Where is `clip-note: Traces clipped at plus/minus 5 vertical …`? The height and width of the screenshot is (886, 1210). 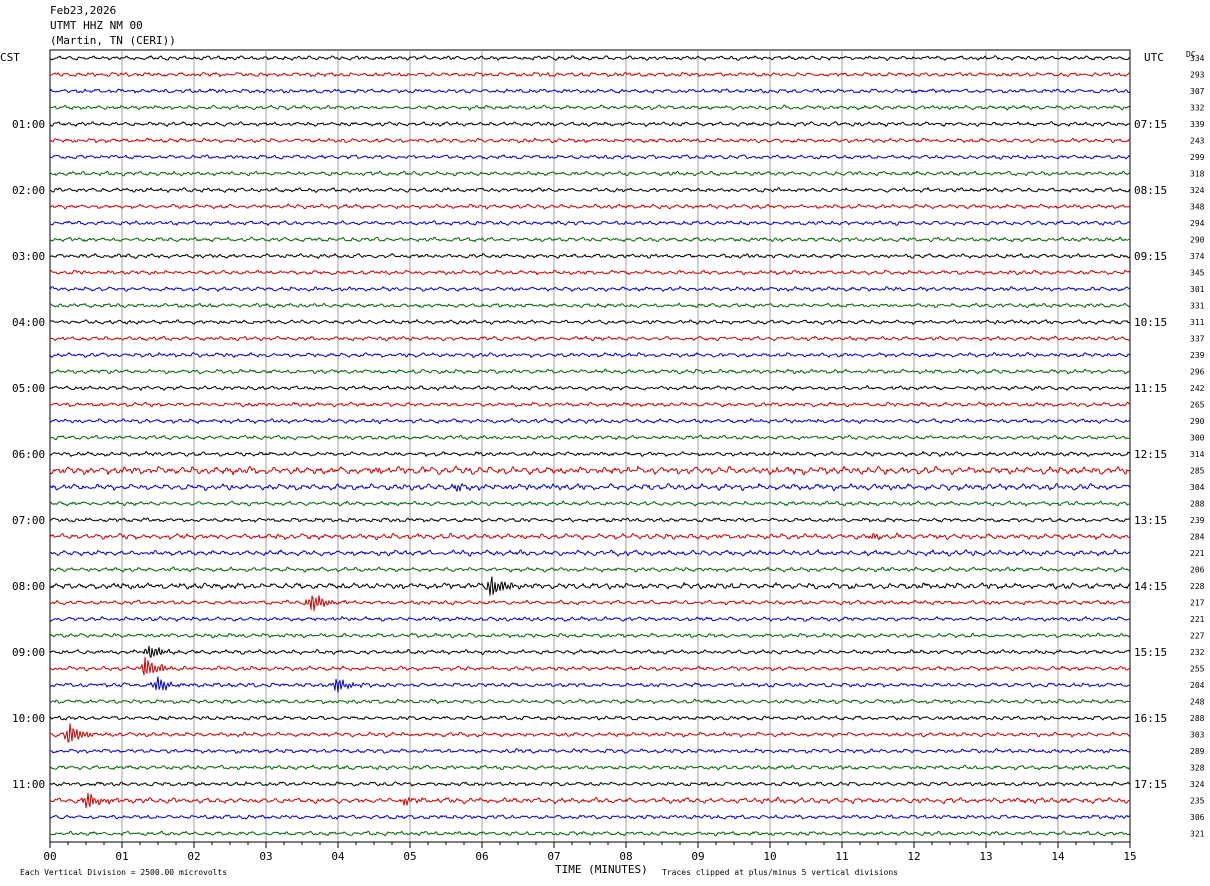
clip-note: Traces clipped at plus/minus 5 vertical … is located at coordinates (780, 872).